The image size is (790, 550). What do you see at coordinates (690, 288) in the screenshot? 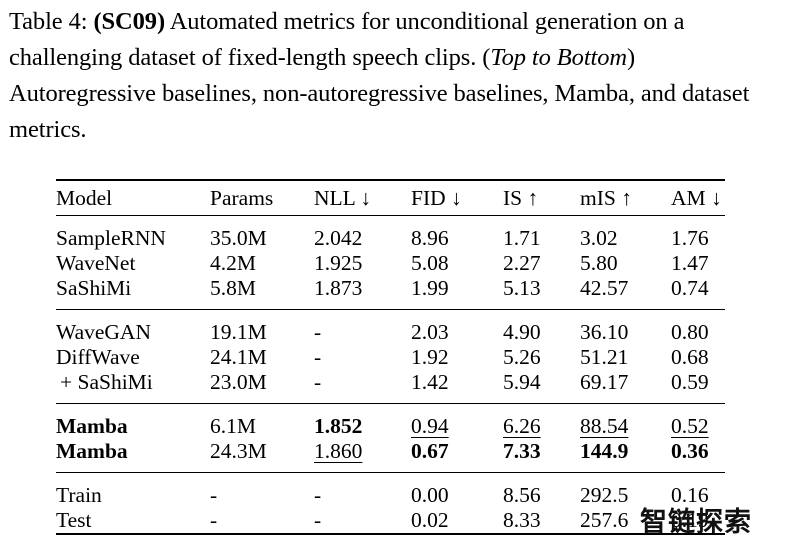
I see `table-cell: 0.74` at bounding box center [690, 288].